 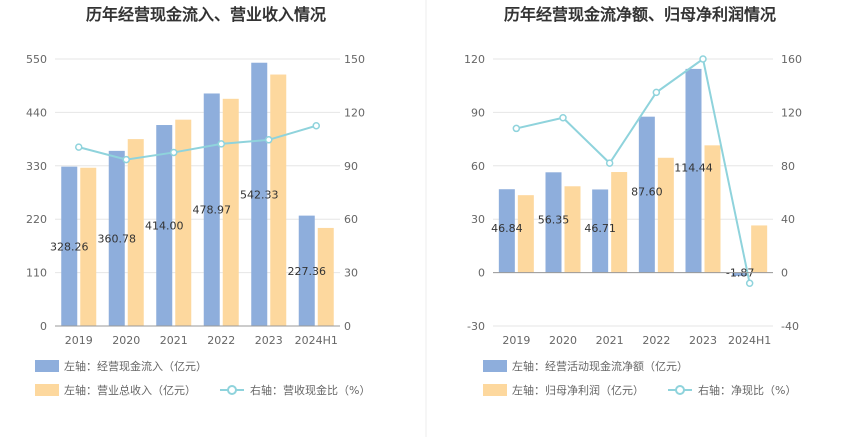 What do you see at coordinates (474, 59) in the screenshot?
I see `left-y-tick-label: 120` at bounding box center [474, 59].